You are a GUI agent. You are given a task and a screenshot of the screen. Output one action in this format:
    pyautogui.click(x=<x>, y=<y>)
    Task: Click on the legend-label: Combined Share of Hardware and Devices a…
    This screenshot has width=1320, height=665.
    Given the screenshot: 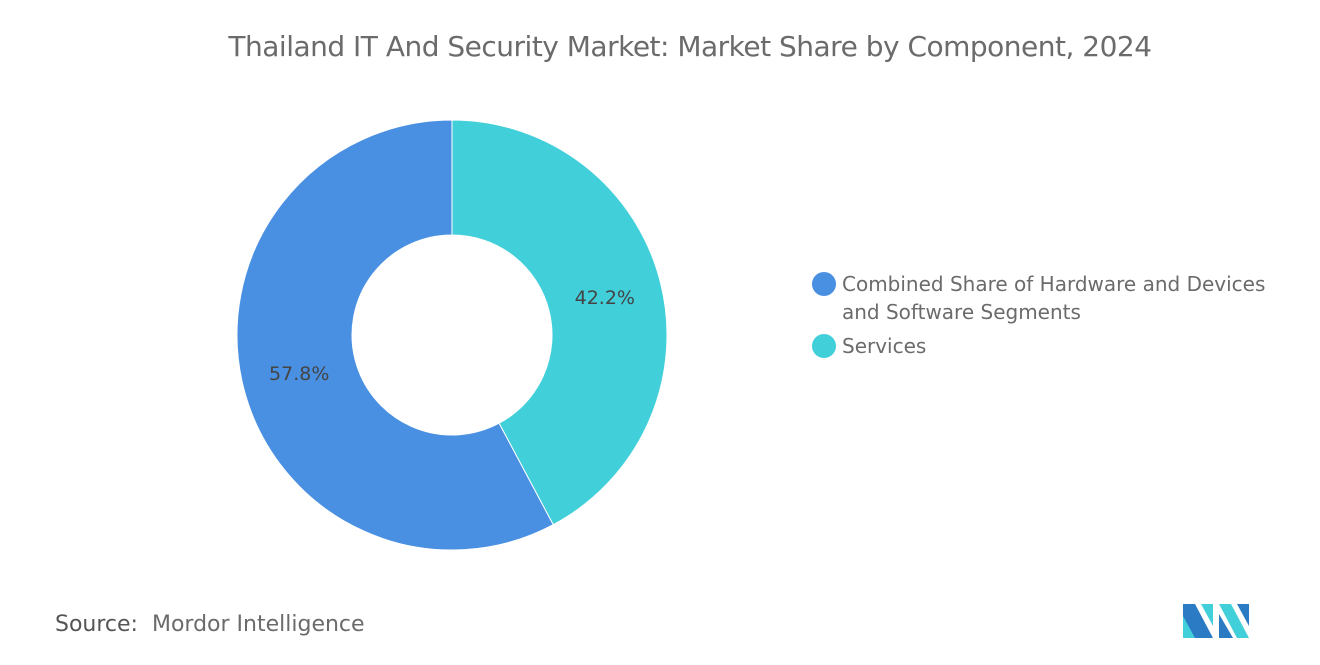 What is the action you would take?
    pyautogui.click(x=1054, y=298)
    